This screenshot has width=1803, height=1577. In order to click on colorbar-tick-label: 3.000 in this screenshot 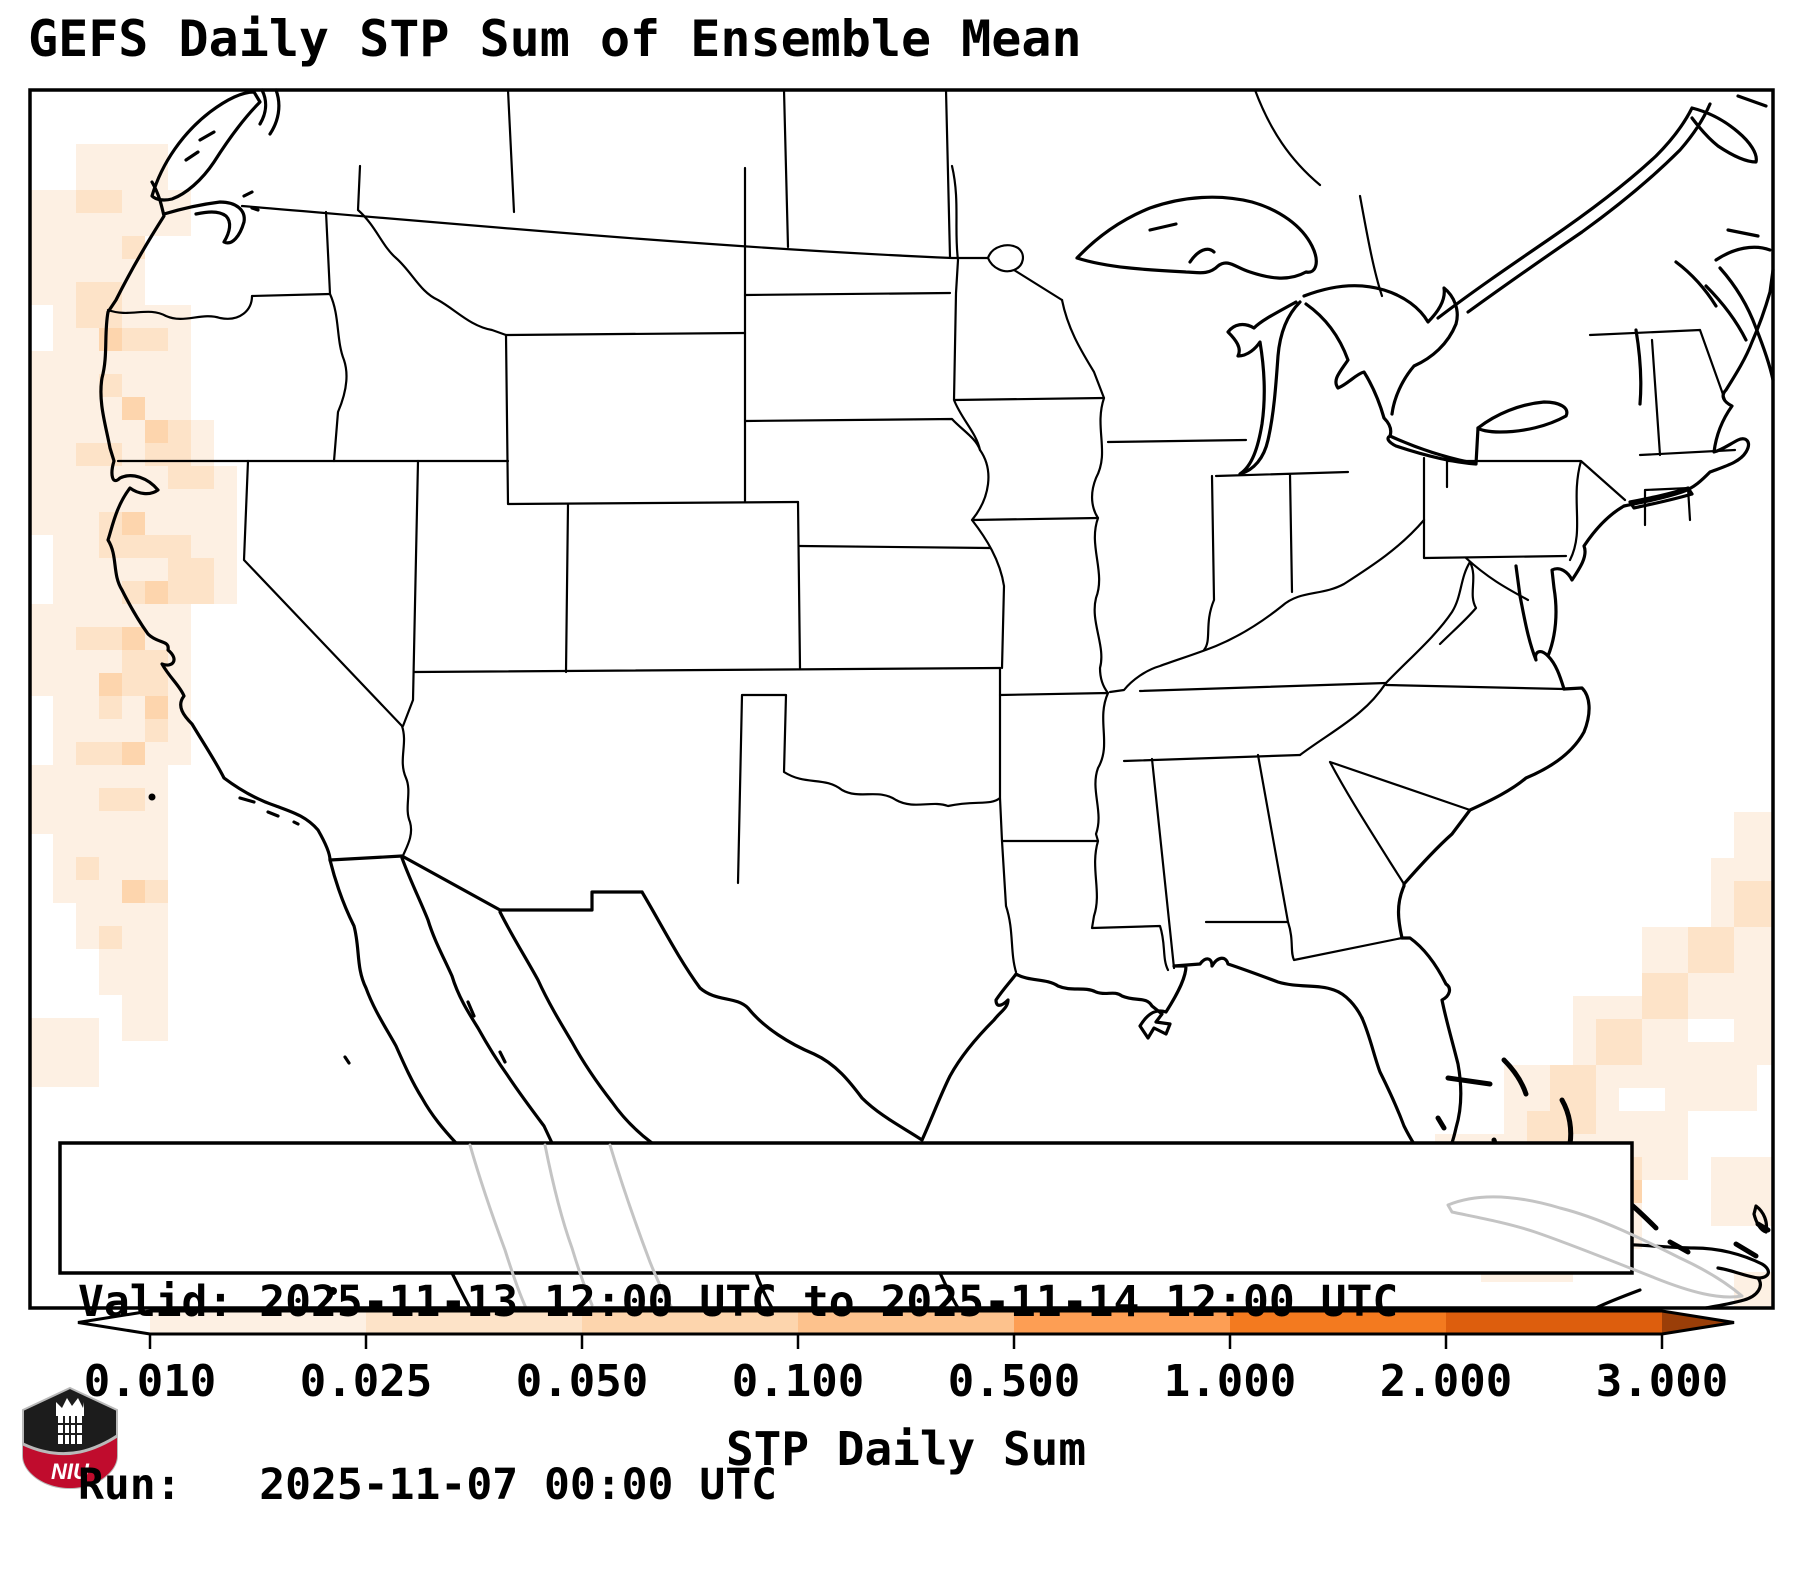, I will do `click(1662, 1381)`.